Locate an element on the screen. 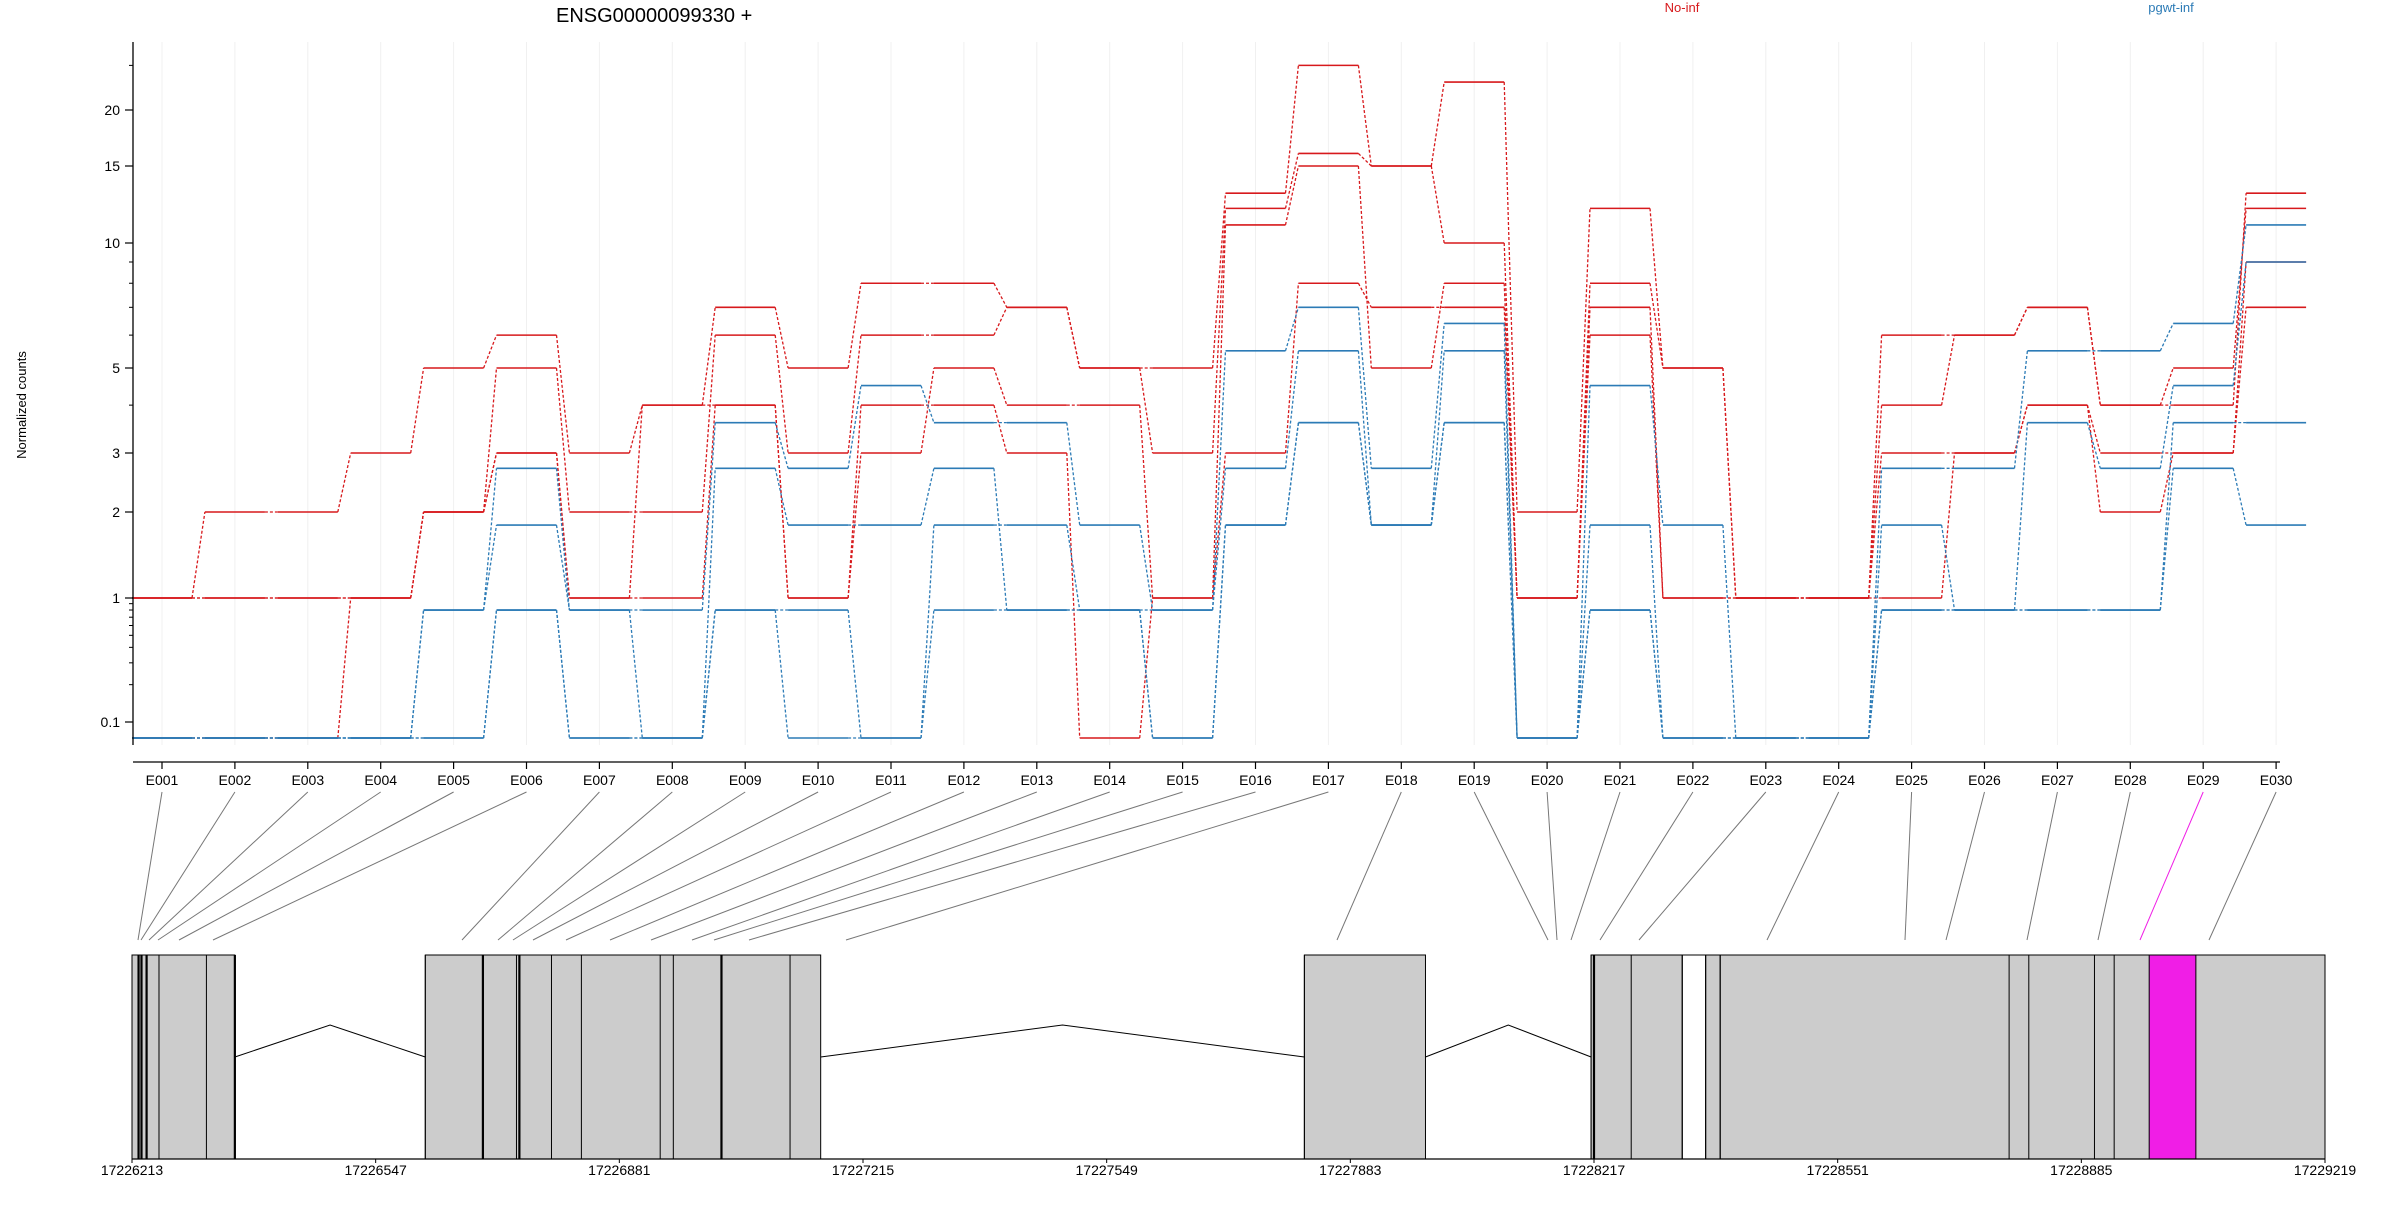  connector-e007 is located at coordinates (530, 866).